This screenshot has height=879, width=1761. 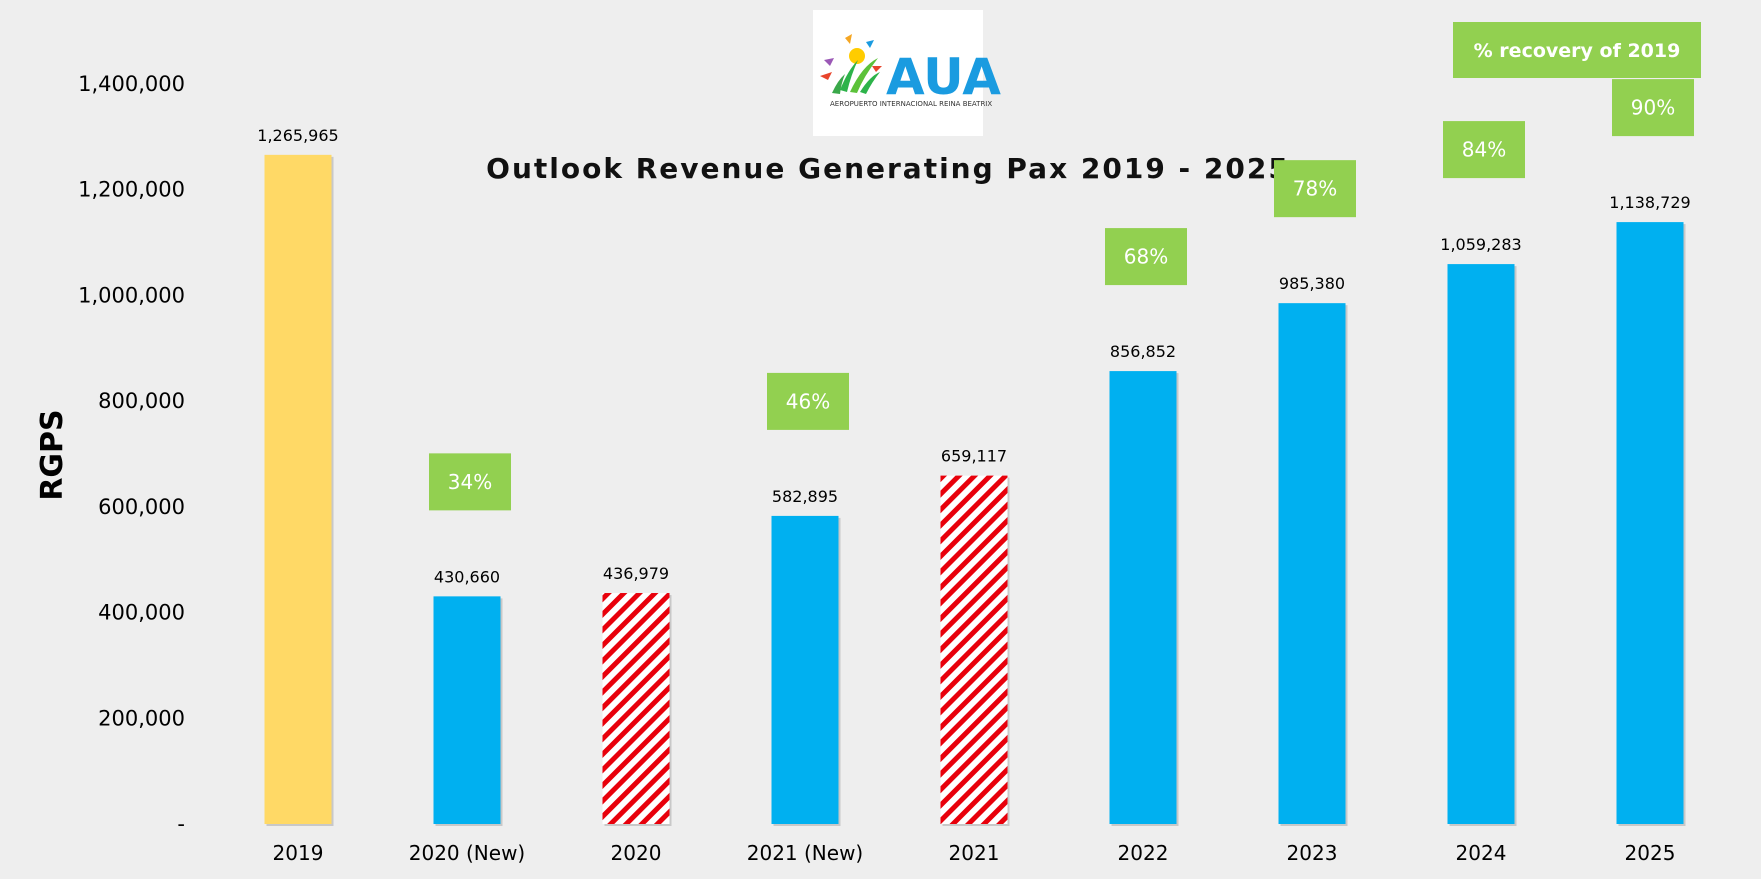 What do you see at coordinates (943, 77) in the screenshot?
I see `logo-wordmark: AUA` at bounding box center [943, 77].